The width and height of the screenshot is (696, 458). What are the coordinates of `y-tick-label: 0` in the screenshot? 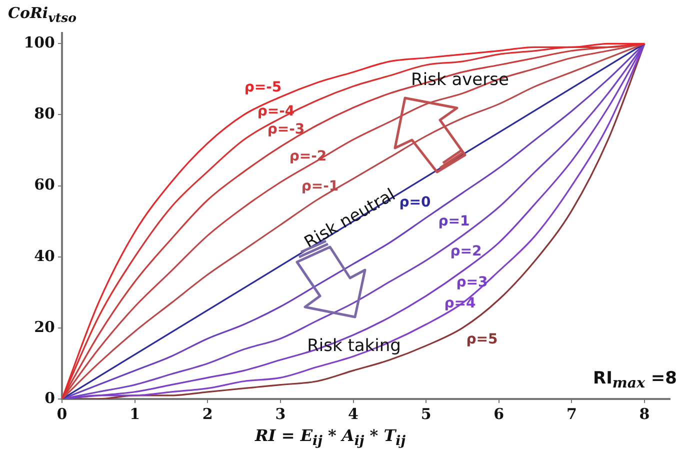 It's located at (49, 397).